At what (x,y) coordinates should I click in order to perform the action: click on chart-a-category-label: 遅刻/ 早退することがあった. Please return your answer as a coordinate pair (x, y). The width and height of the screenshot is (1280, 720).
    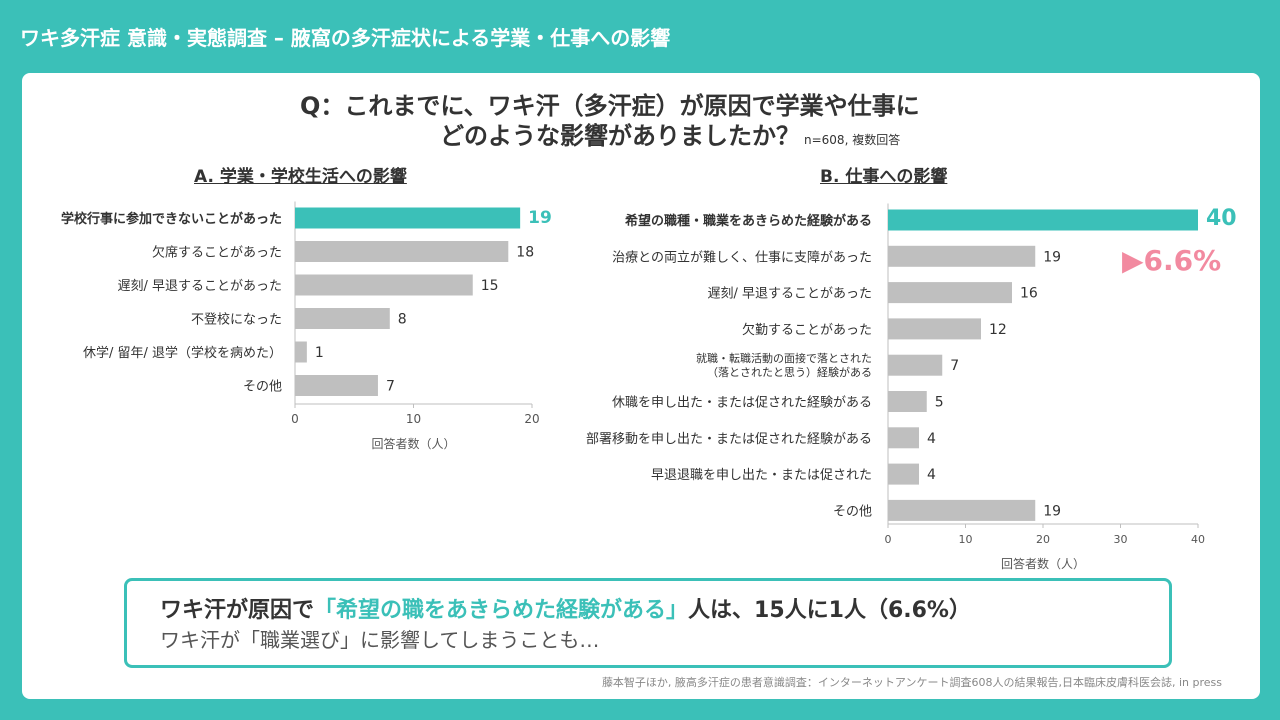
    Looking at the image, I should click on (199, 286).